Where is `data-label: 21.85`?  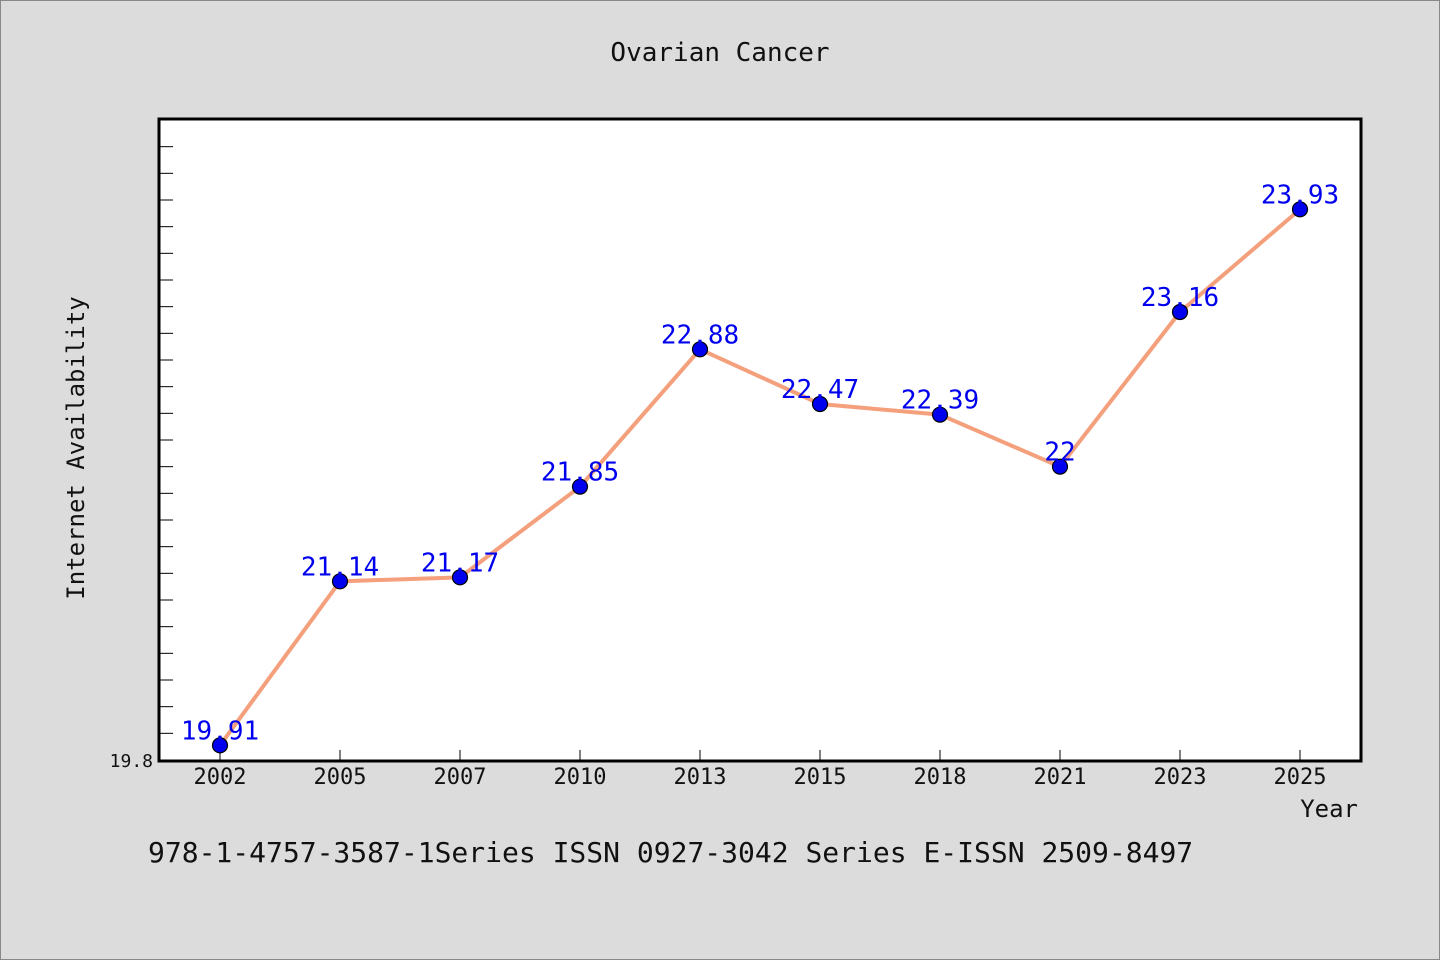
data-label: 21.85 is located at coordinates (580, 473).